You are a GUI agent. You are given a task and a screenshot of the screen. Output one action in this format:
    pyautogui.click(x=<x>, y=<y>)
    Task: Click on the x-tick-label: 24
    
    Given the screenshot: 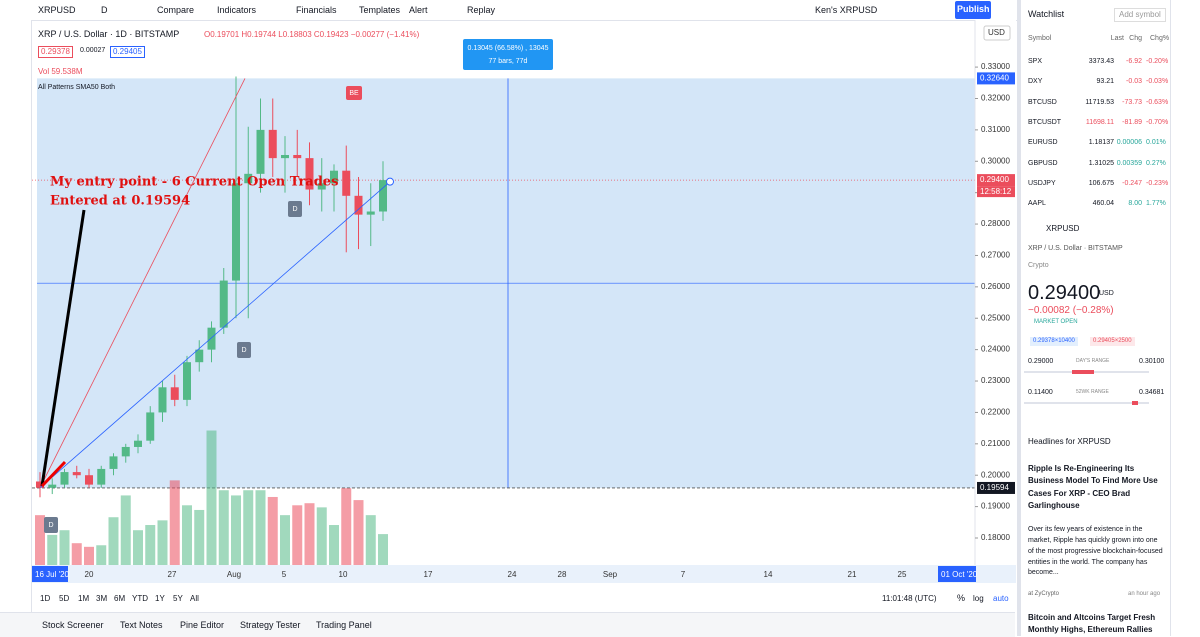 What is the action you would take?
    pyautogui.click(x=512, y=574)
    